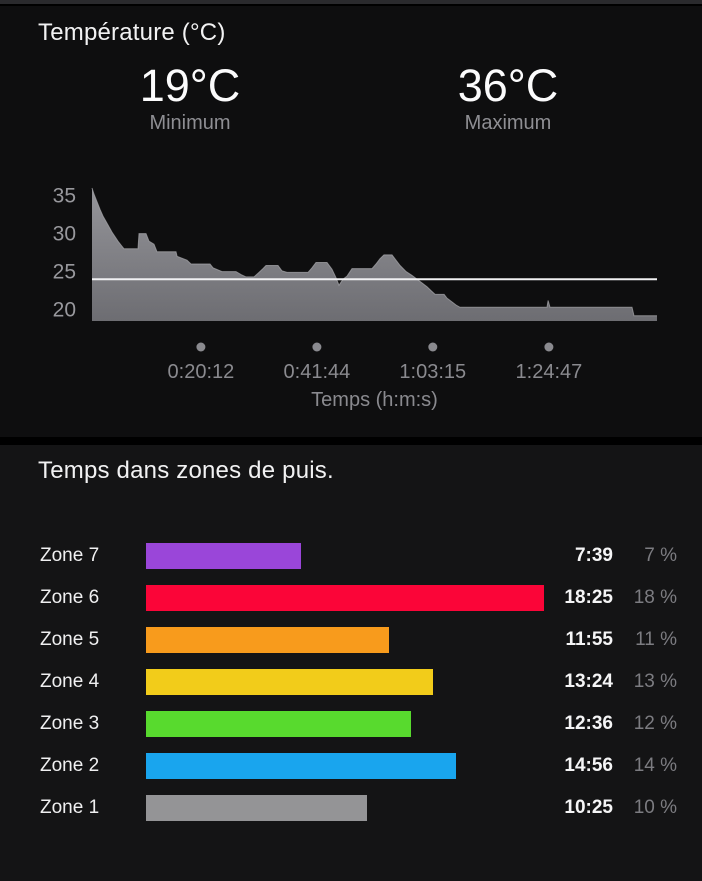 This screenshot has width=702, height=881. Describe the element at coordinates (660, 555) in the screenshot. I see `zone-percent: 7 %` at that location.